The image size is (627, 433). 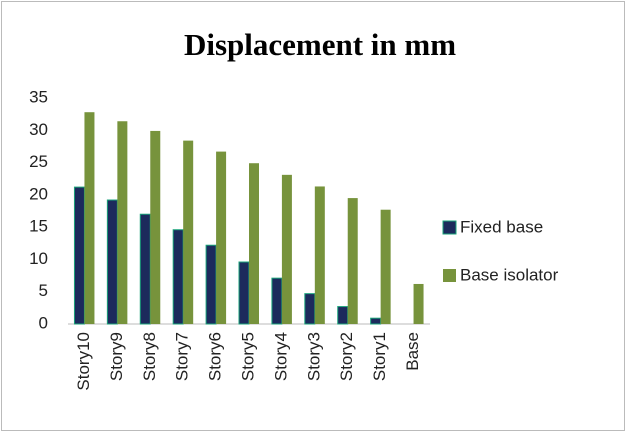 I want to click on chart-title: Displacement in mm, so click(x=320, y=44).